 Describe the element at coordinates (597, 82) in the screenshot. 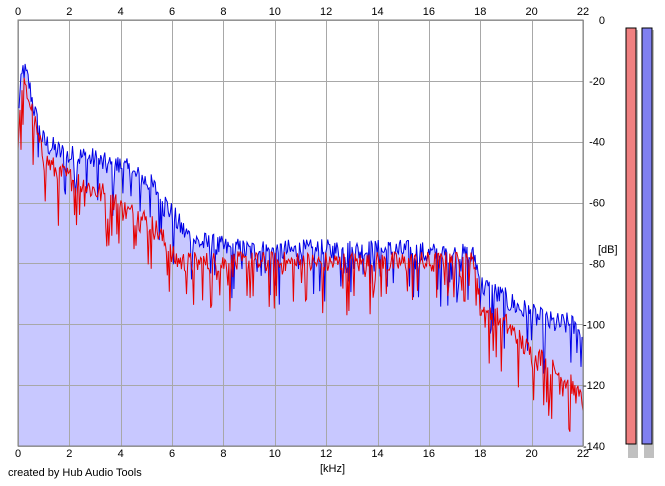

I see `y-tick-label: -20` at that location.